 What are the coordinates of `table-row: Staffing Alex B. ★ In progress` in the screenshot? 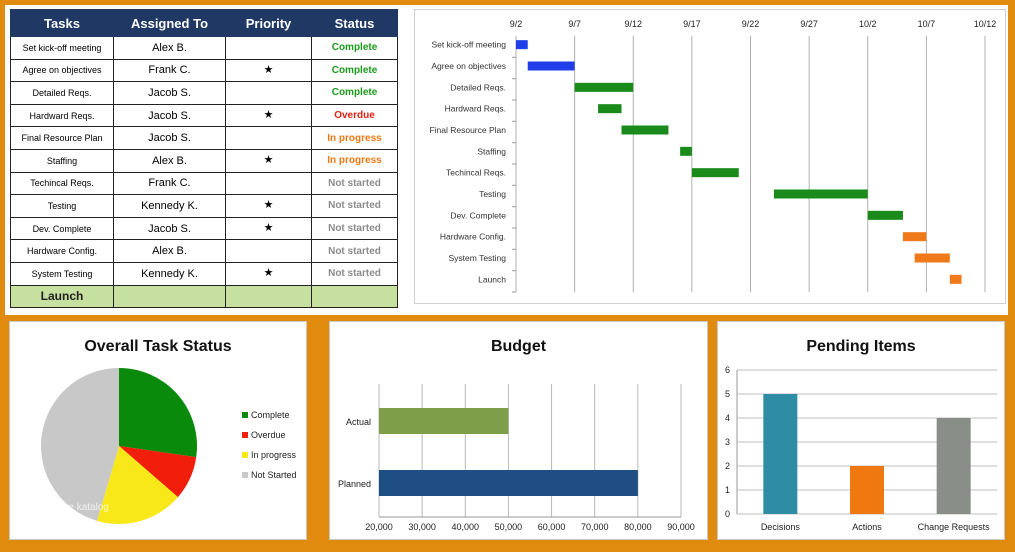 It's located at (204, 160).